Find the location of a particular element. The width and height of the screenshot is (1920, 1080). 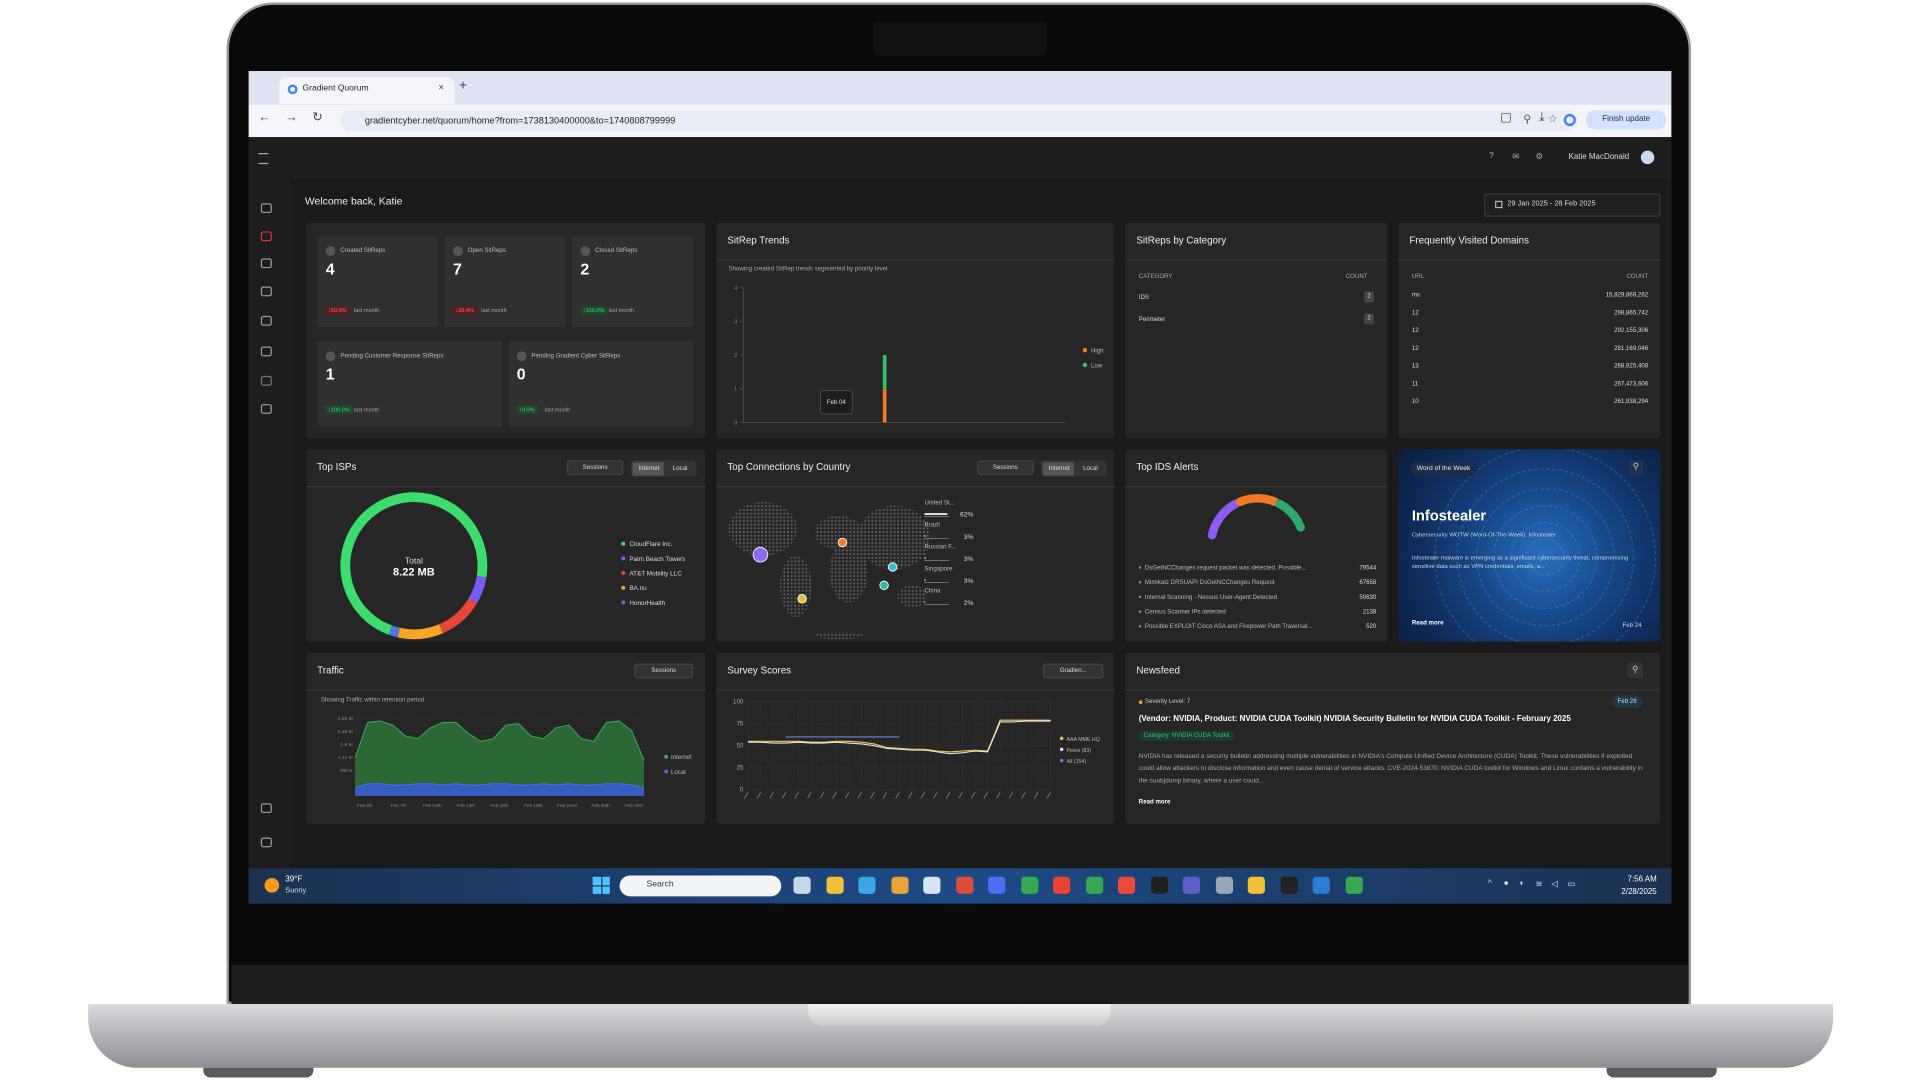

header-icon: ⚙ is located at coordinates (1539, 157).